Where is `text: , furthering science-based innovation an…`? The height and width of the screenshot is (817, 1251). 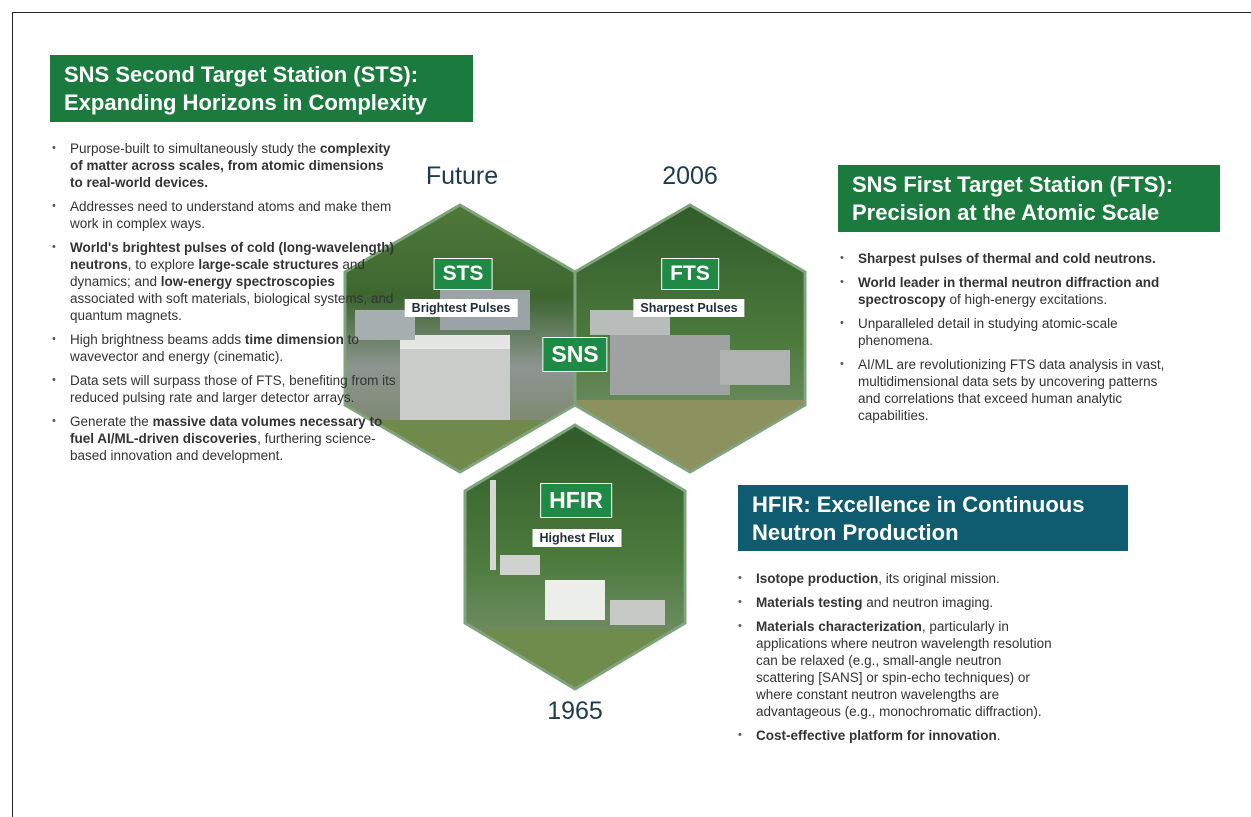
text: , furthering science-based innovation an… is located at coordinates (223, 447).